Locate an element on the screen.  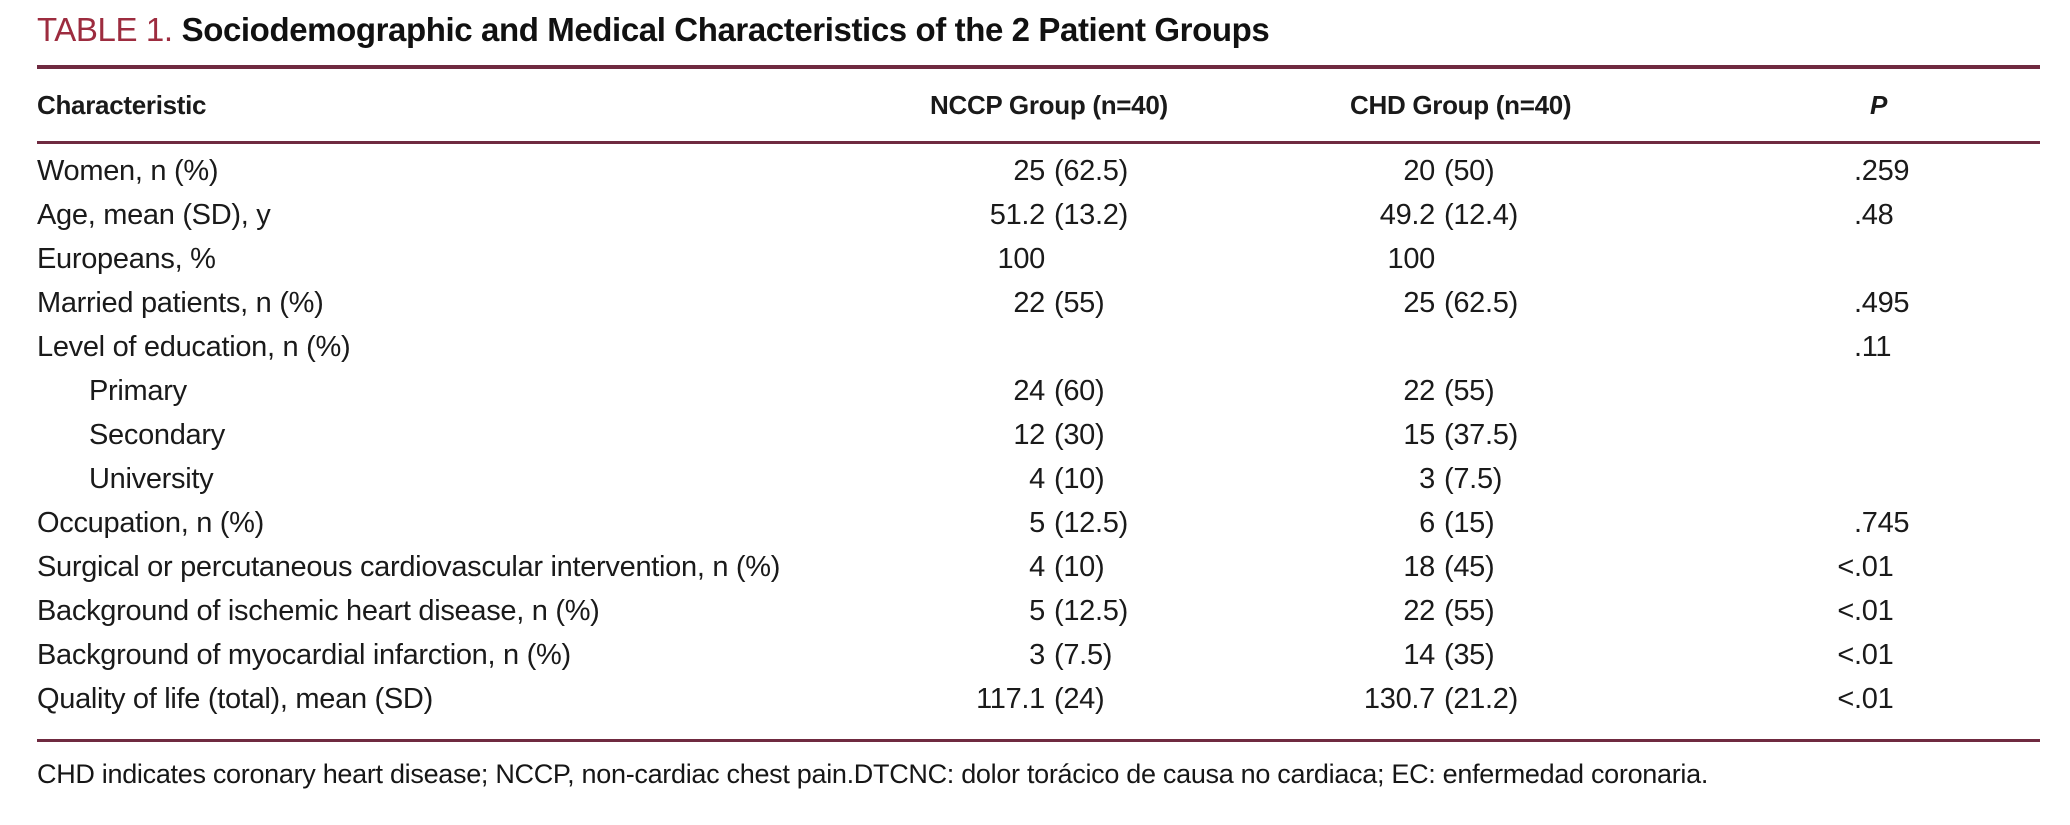
characteristic-cell: Europeans, % is located at coordinates (126, 258).